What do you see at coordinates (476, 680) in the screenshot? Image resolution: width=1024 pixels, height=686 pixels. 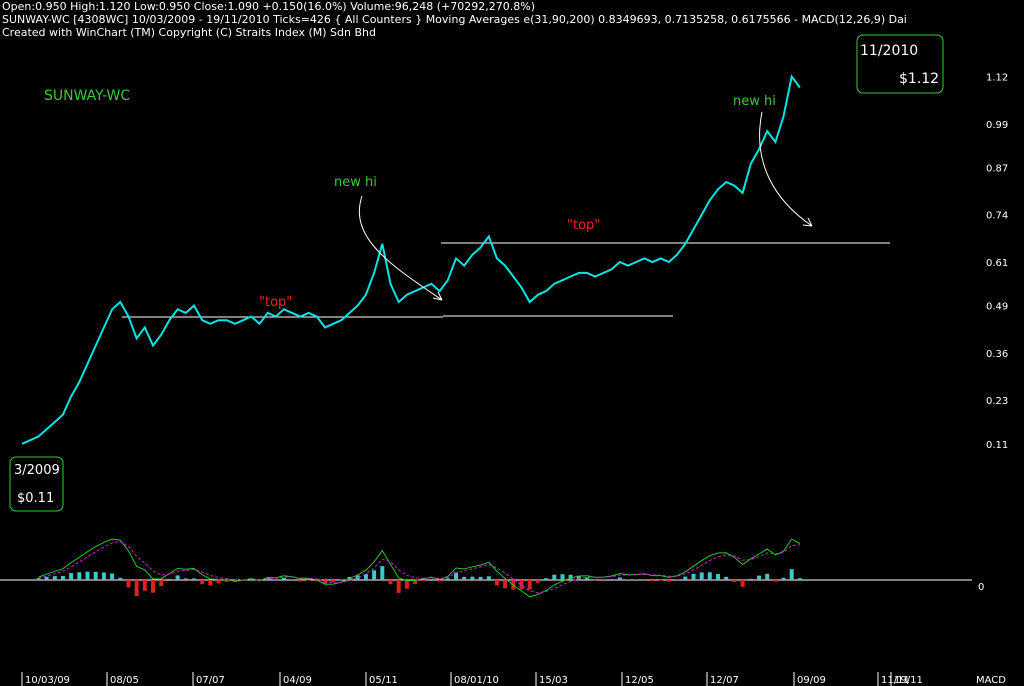 I see `x-tick-label: 08/01/10` at bounding box center [476, 680].